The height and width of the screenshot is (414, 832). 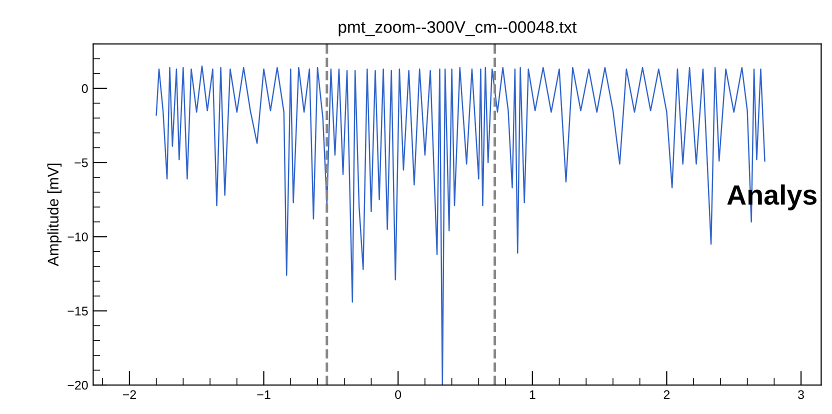 What do you see at coordinates (533, 394) in the screenshot?
I see `x-tick-label: 1` at bounding box center [533, 394].